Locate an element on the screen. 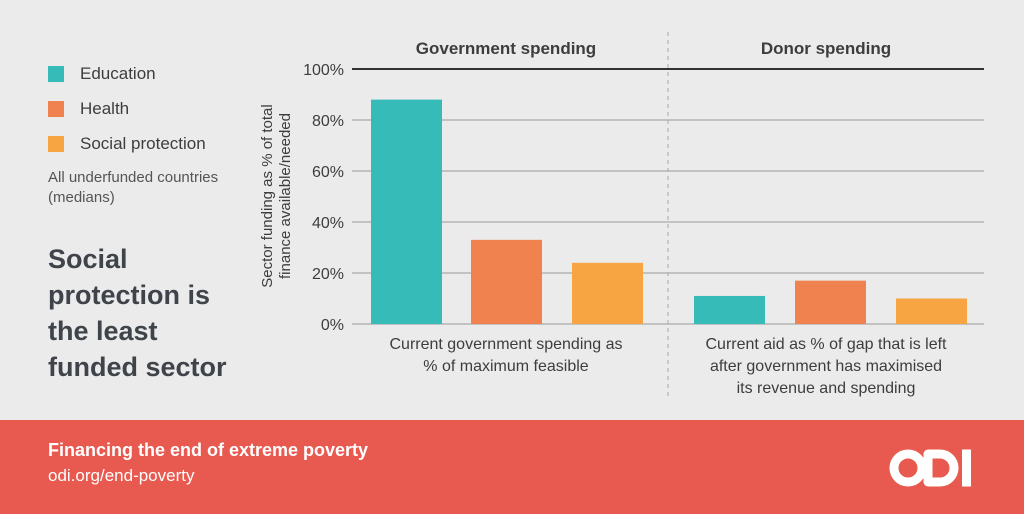 The image size is (1024, 514). legend-item-education: Education is located at coordinates (127, 73).